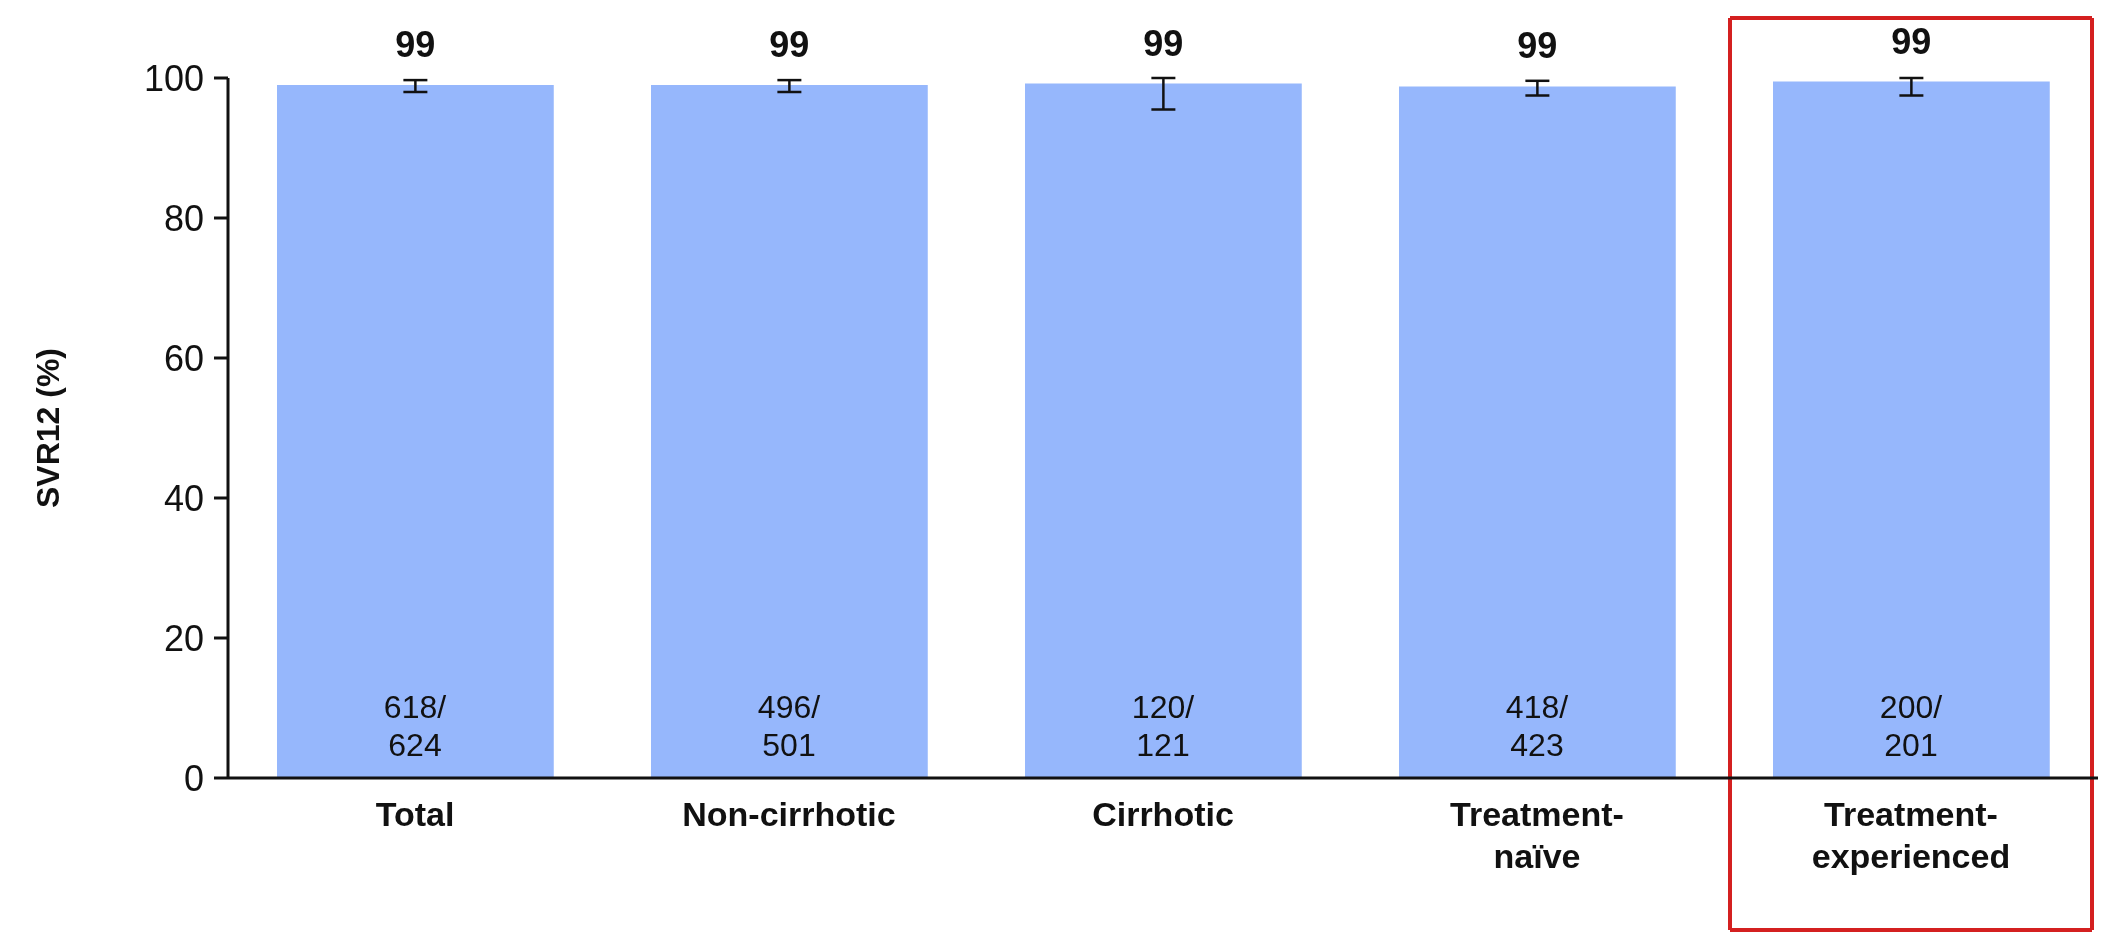 This screenshot has width=2126, height=952. I want to click on y-tick-label: 100, so click(173, 78).